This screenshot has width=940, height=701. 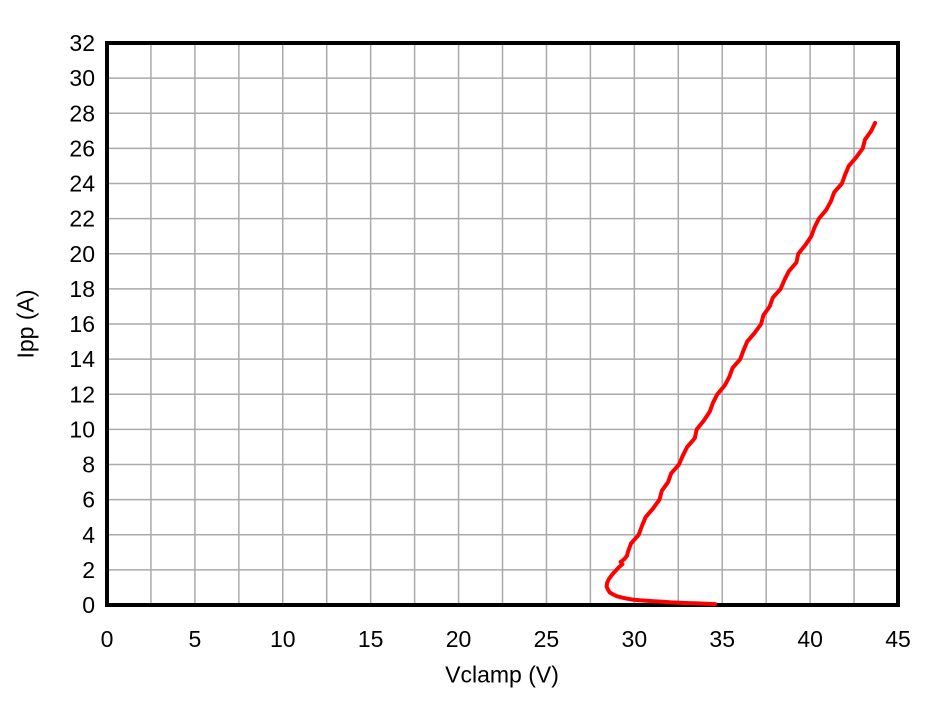 What do you see at coordinates (25, 324) in the screenshot?
I see `y-axis-title: Ipp (A)` at bounding box center [25, 324].